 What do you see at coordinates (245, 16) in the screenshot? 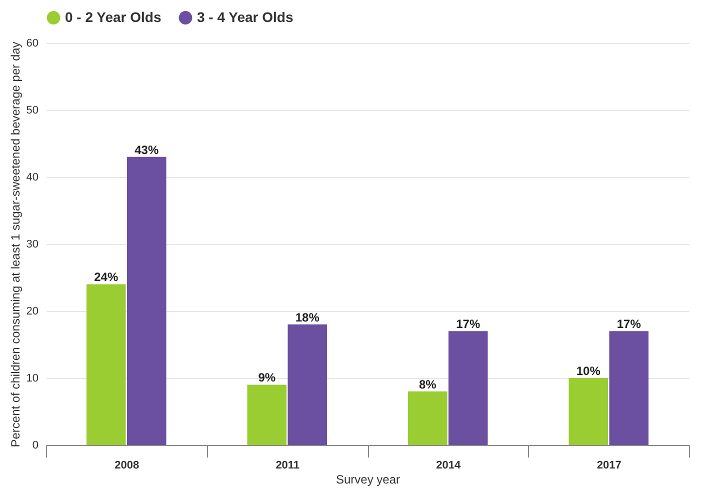
I see `legend-label: 3 - 4 Year Olds` at bounding box center [245, 16].